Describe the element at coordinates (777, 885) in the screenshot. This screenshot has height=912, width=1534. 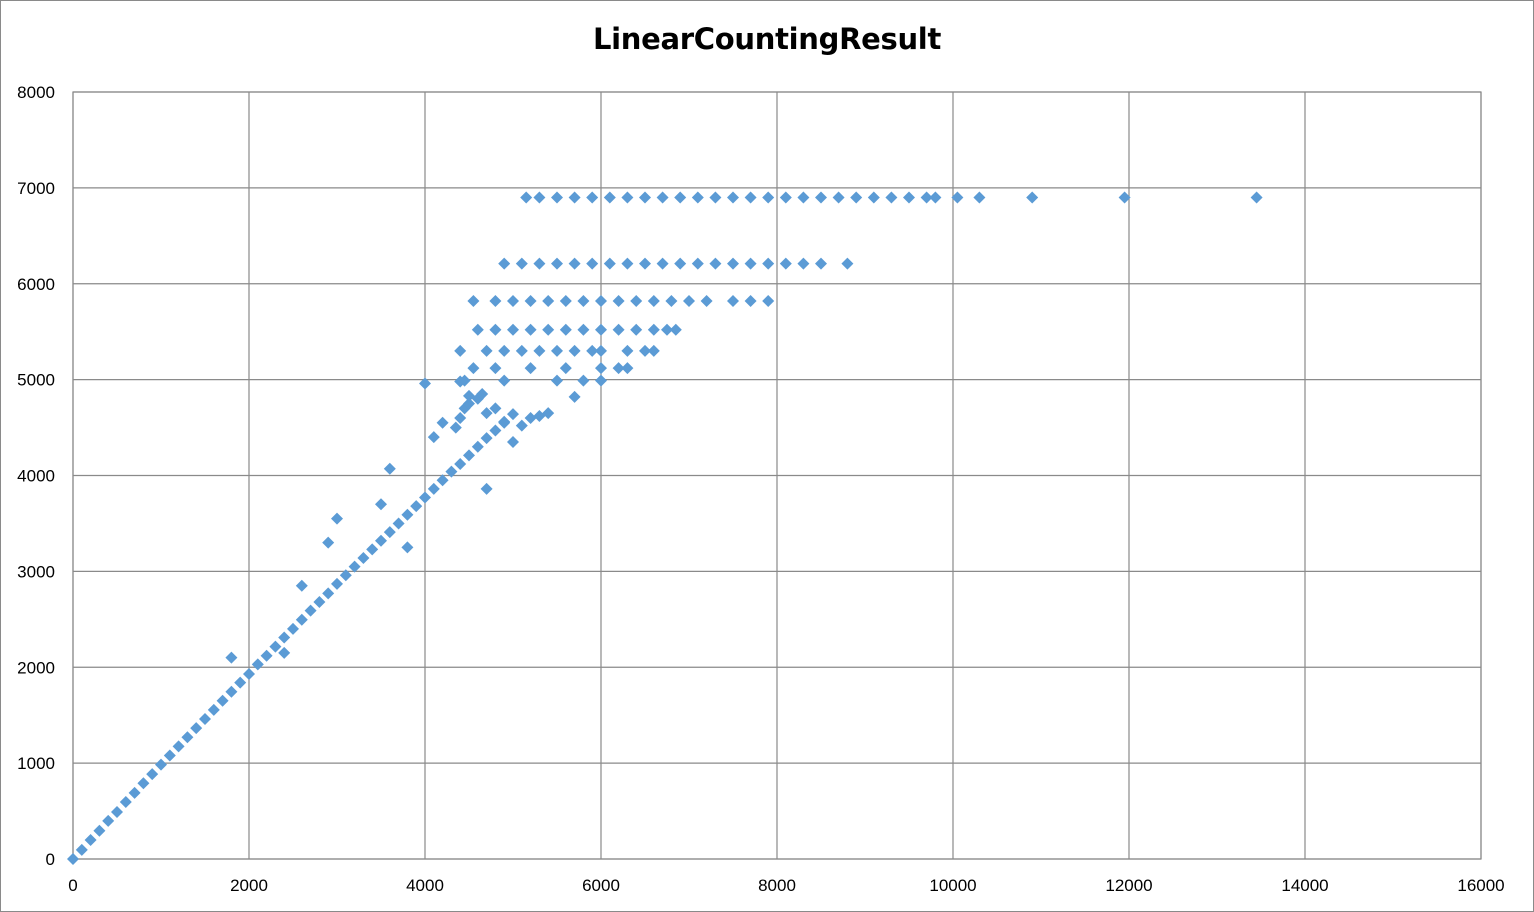
I see `x-tick-label: 8000` at that location.